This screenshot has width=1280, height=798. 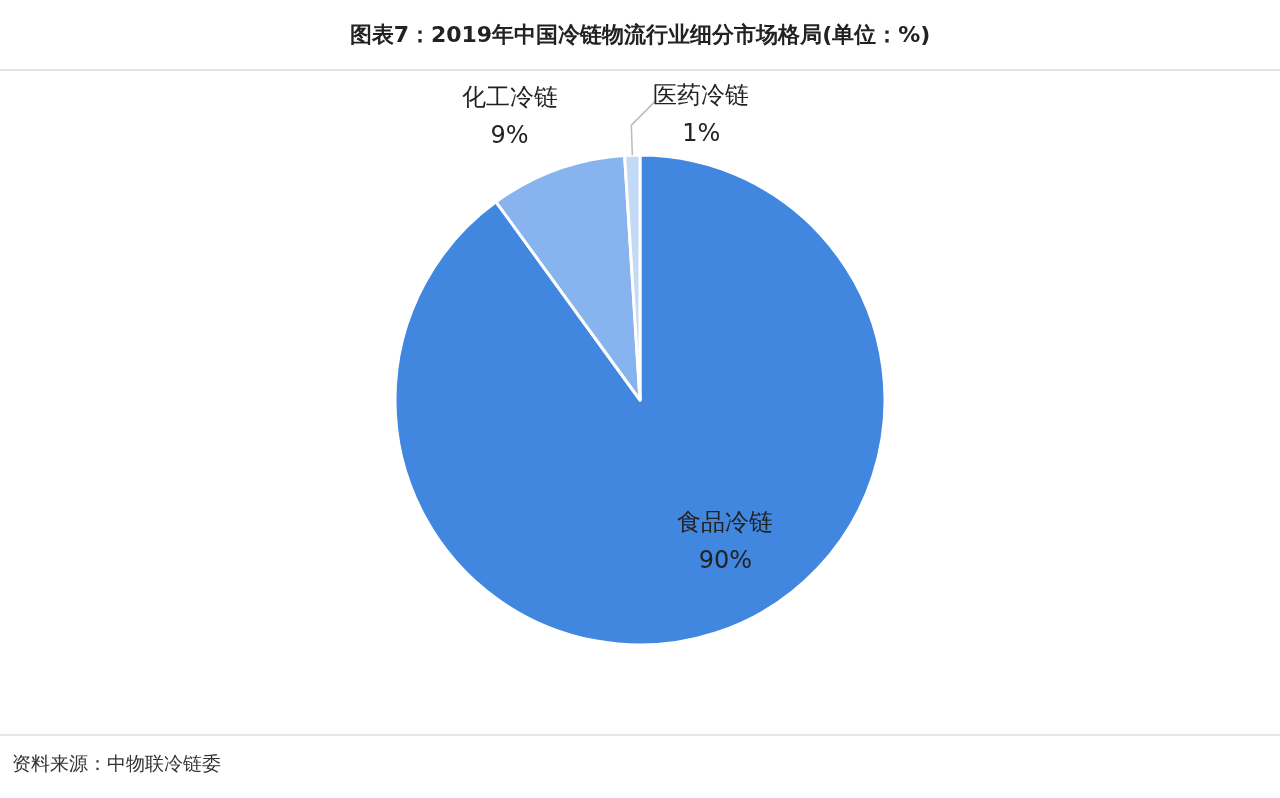 What do you see at coordinates (509, 134) in the screenshot?
I see `data-label: 9%` at bounding box center [509, 134].